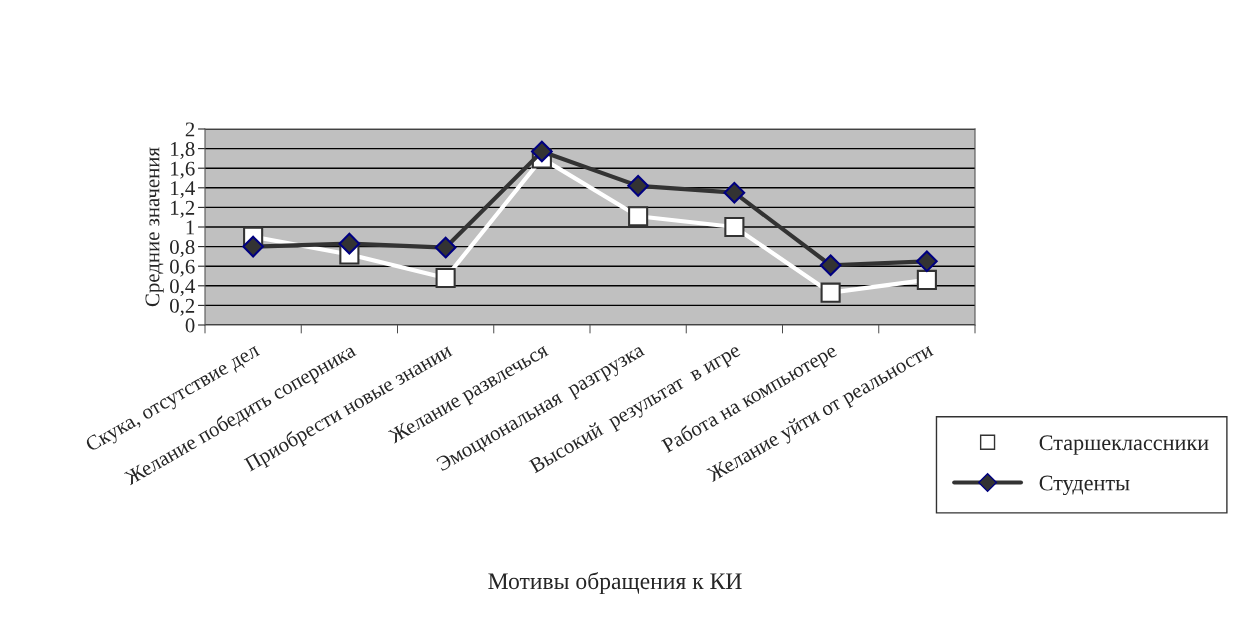 The height and width of the screenshot is (621, 1242). I want to click on legend-label: Старшеклассники, so click(1124, 445).